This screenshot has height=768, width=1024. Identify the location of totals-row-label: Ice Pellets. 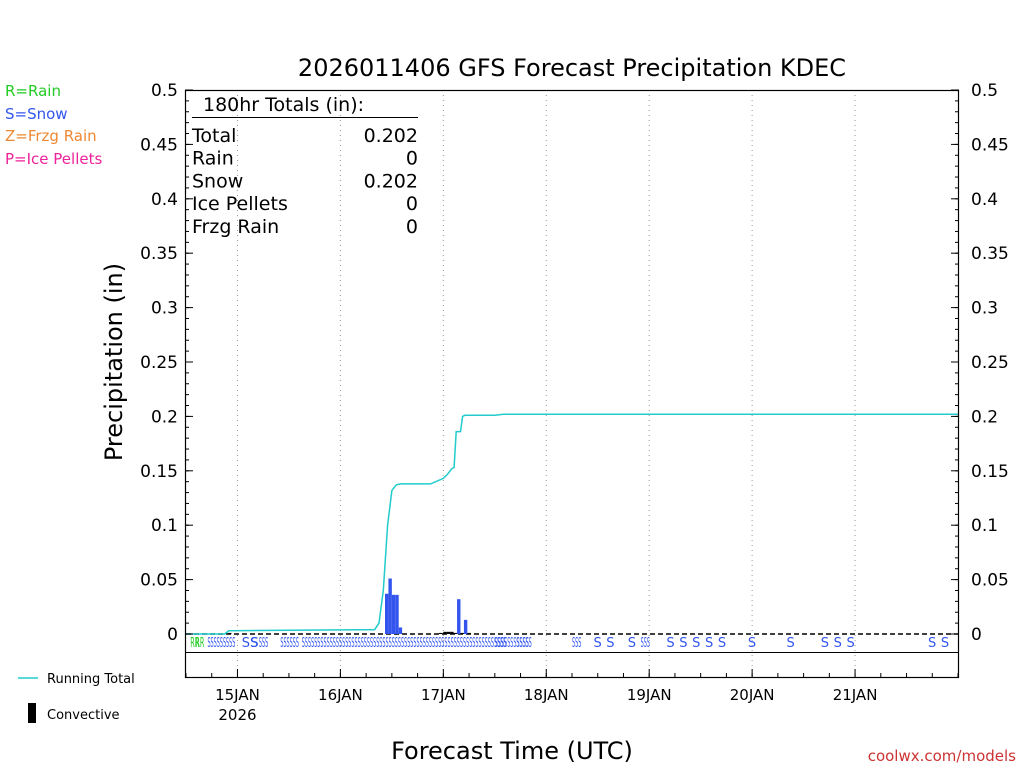
(240, 204).